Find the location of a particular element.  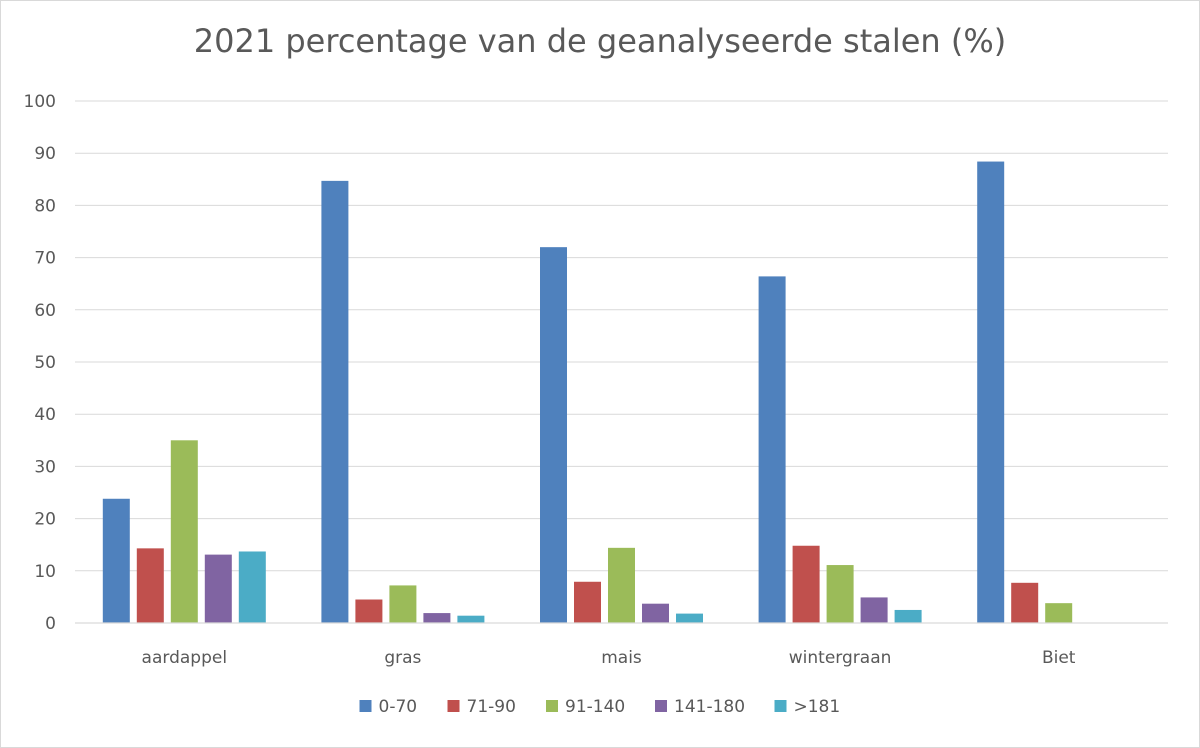

legend-label: 91-140 is located at coordinates (595, 707).